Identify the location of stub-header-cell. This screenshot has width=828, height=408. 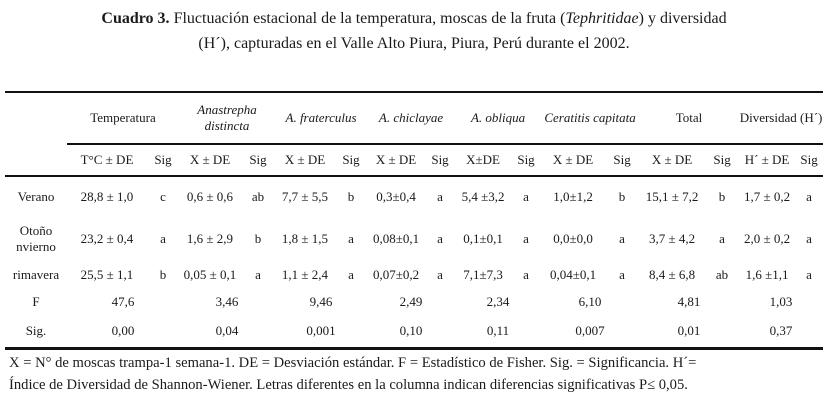
(36, 117).